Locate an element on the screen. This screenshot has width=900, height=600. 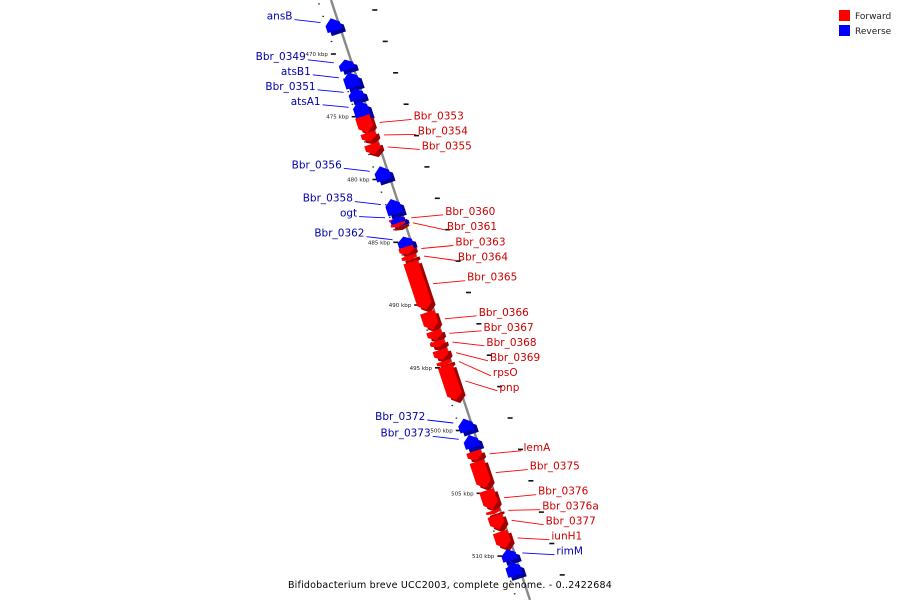
gene-label-bbr-0365: Bbr_0365 is located at coordinates (492, 278).